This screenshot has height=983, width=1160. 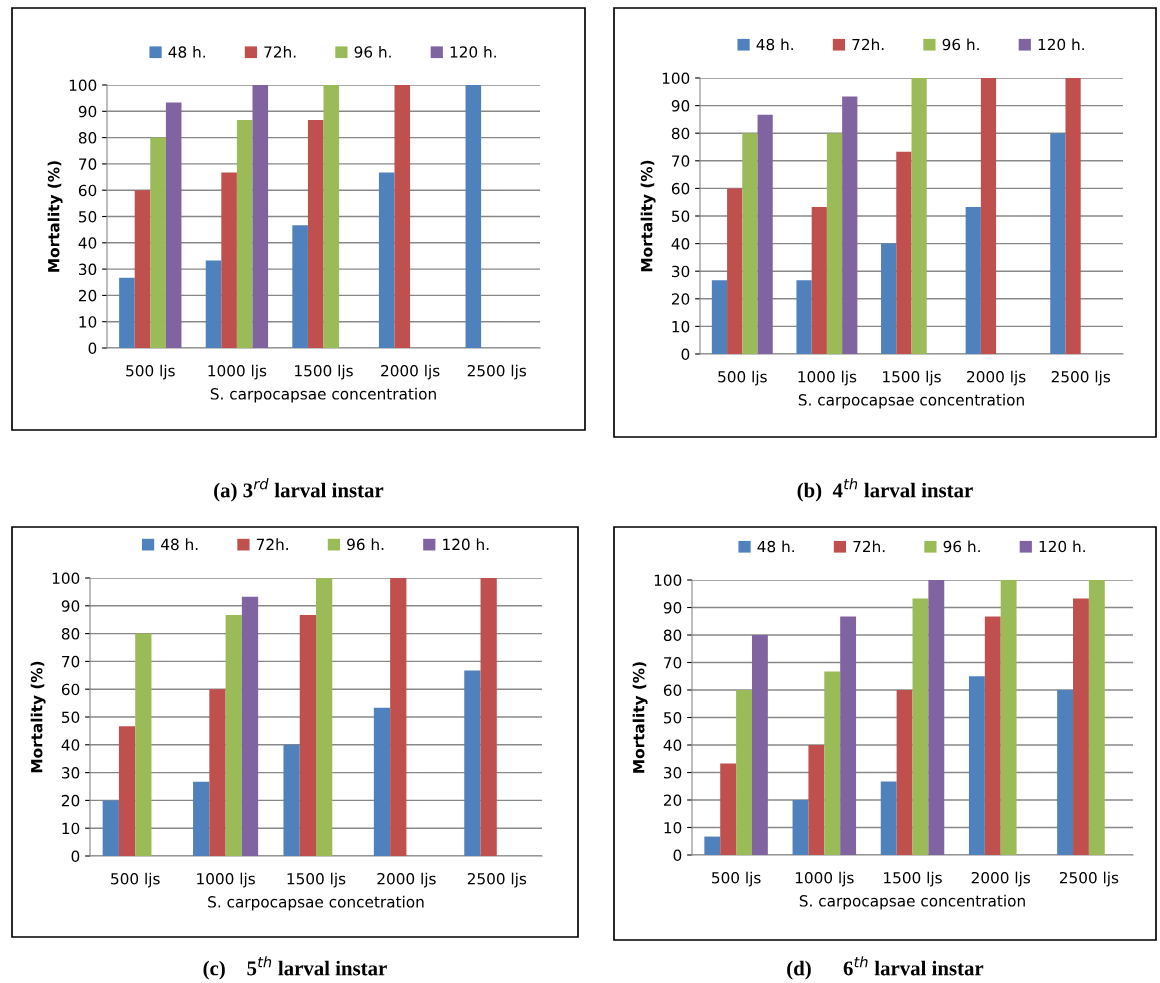 I want to click on legend-label: 48 h., so click(x=775, y=546).